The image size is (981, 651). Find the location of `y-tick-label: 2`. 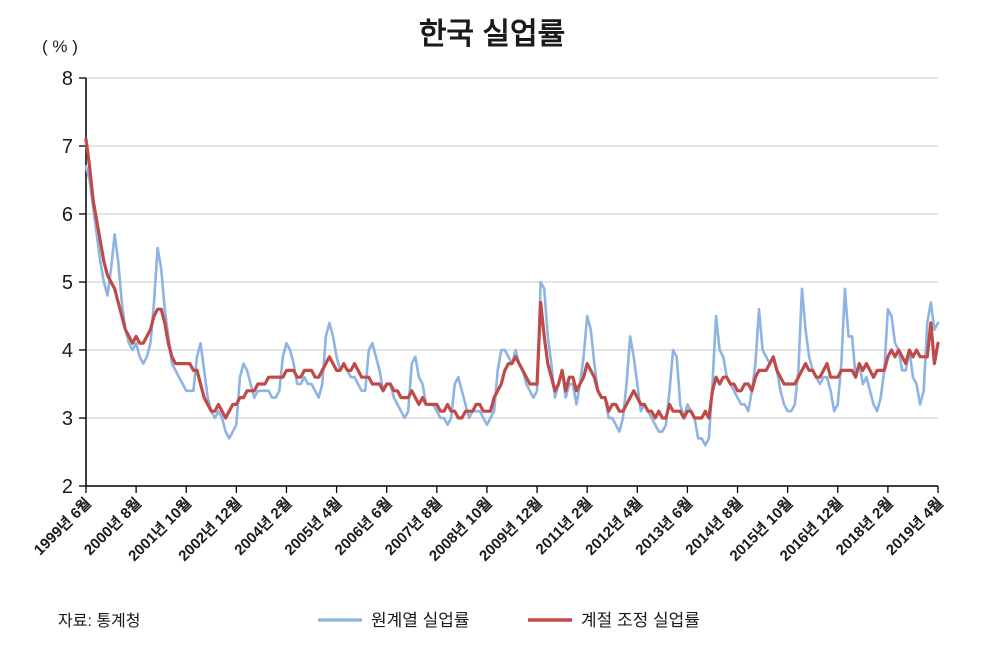

y-tick-label: 2 is located at coordinates (67, 487).